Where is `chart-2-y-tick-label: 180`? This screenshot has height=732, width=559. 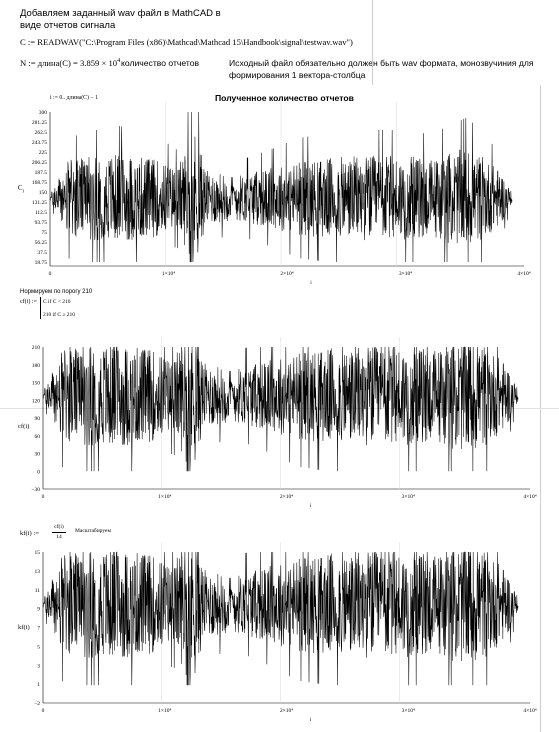 chart-2-y-tick-label: 180 is located at coordinates (36, 366).